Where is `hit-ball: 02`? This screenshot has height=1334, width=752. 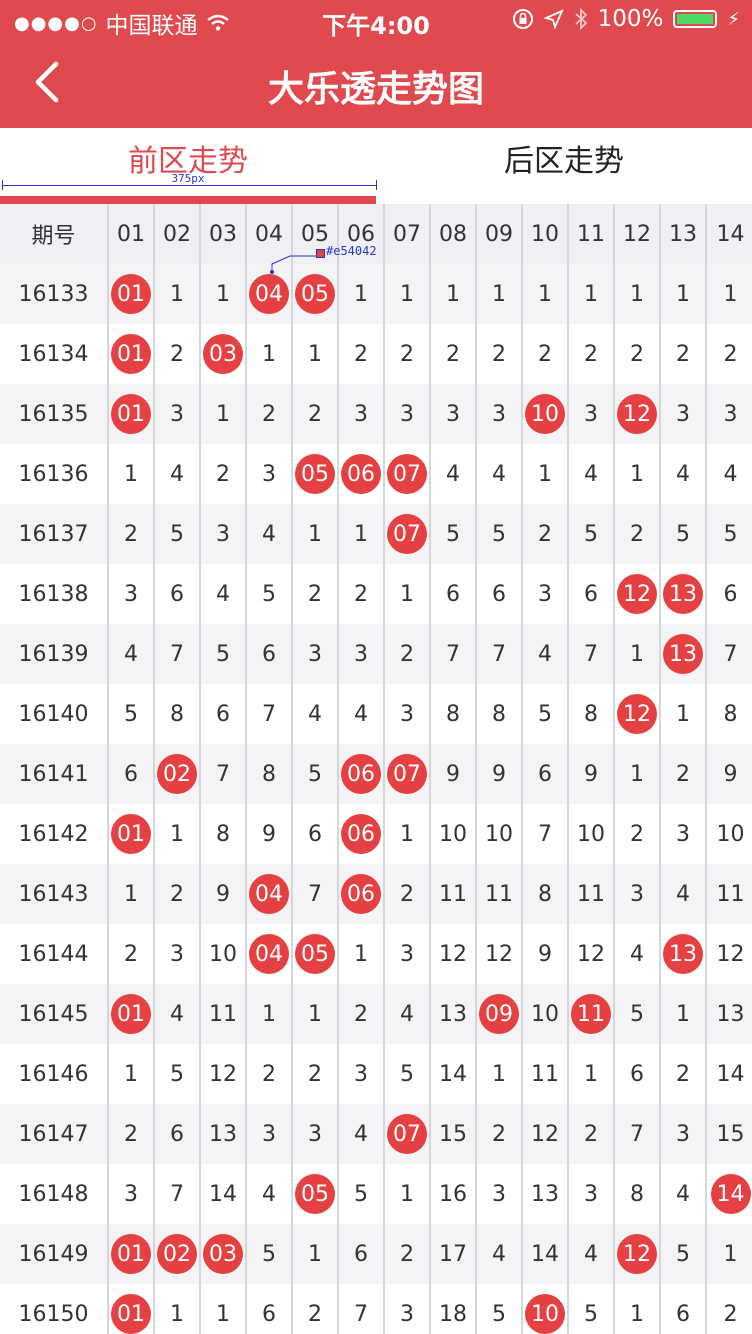 hit-ball: 02 is located at coordinates (177, 1254).